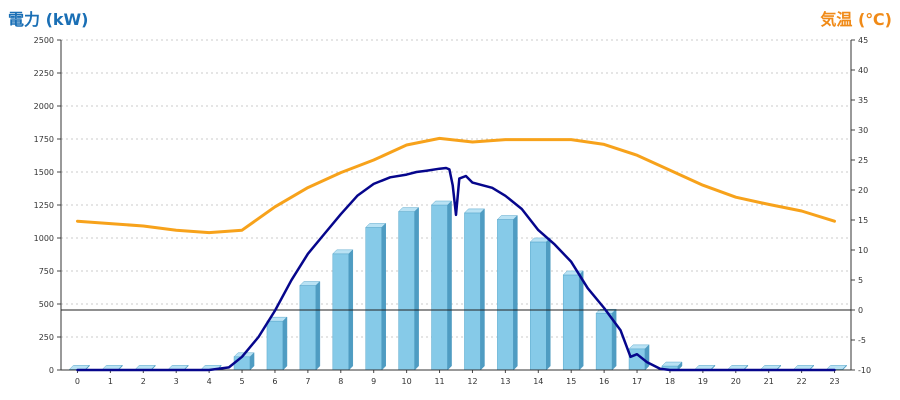 The width and height of the screenshot is (900, 400). I want to click on y-tick-label-right: 30, so click(863, 130).